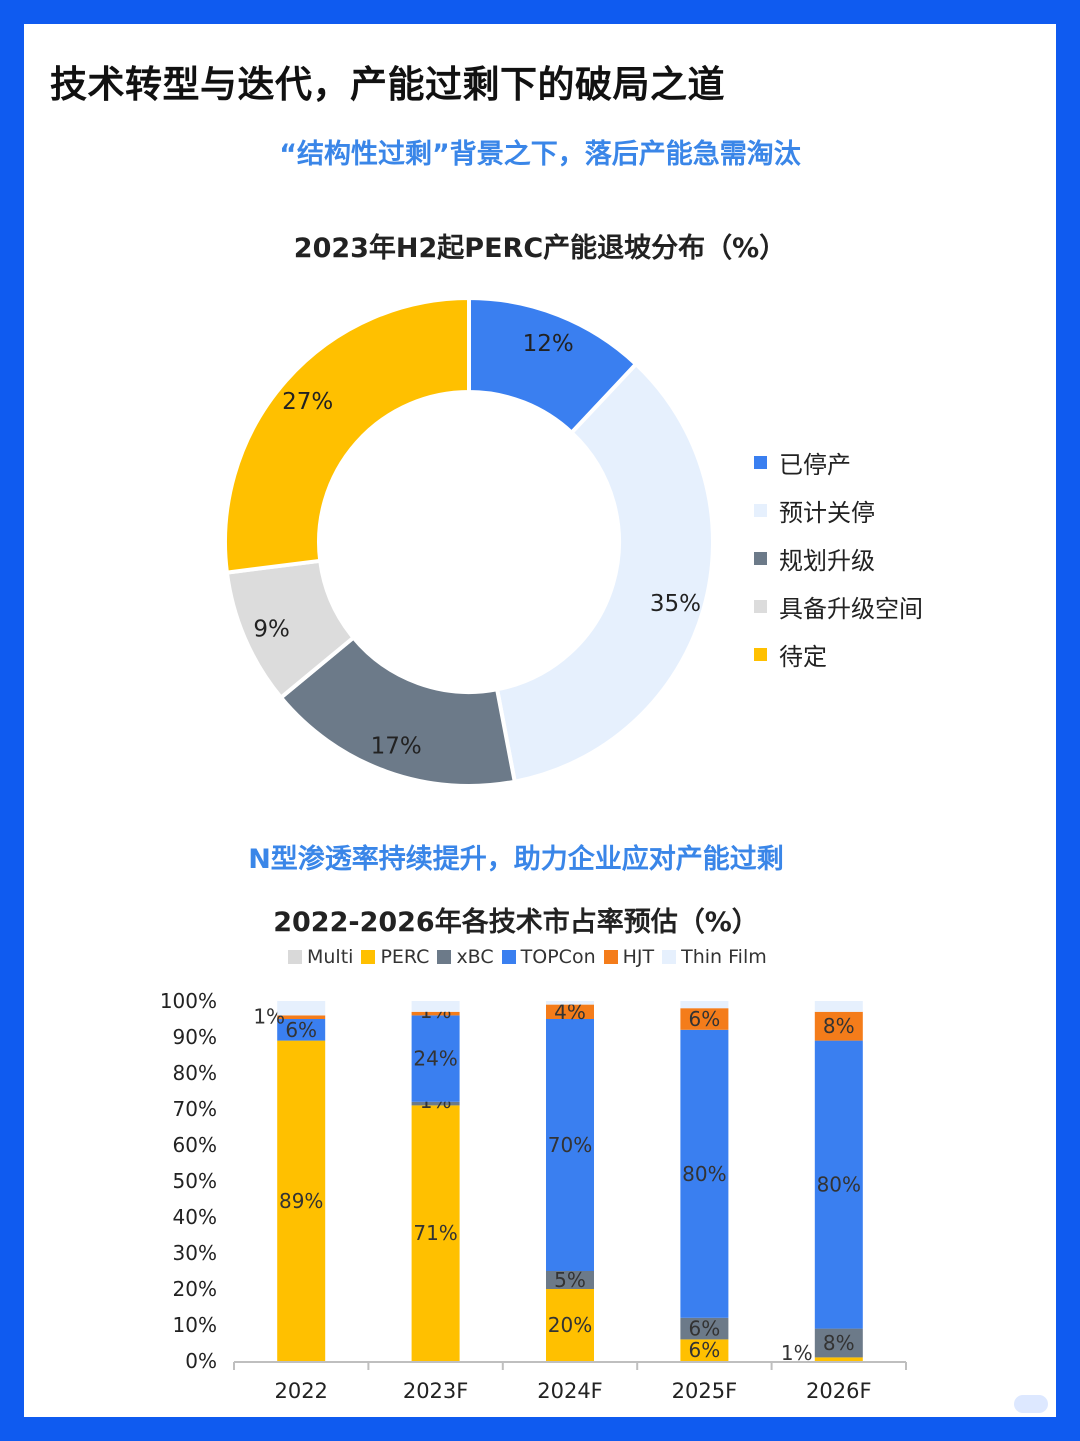 This screenshot has width=1080, height=1441. Describe the element at coordinates (201, 1361) in the screenshot. I see `y-tick-label: 0%` at that location.